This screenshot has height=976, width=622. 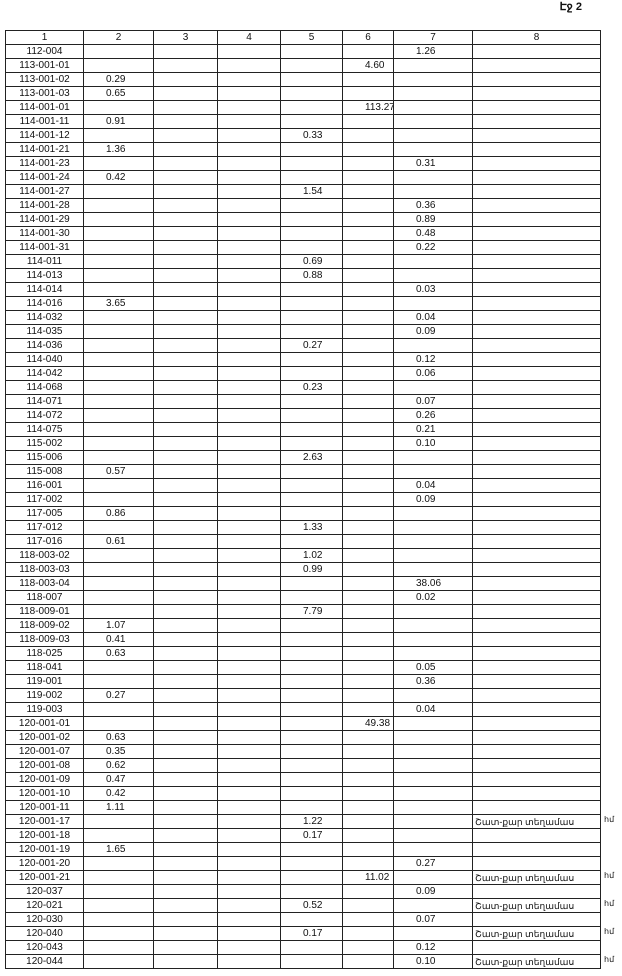 What do you see at coordinates (311, 457) in the screenshot?
I see `cell: 2.63` at bounding box center [311, 457].